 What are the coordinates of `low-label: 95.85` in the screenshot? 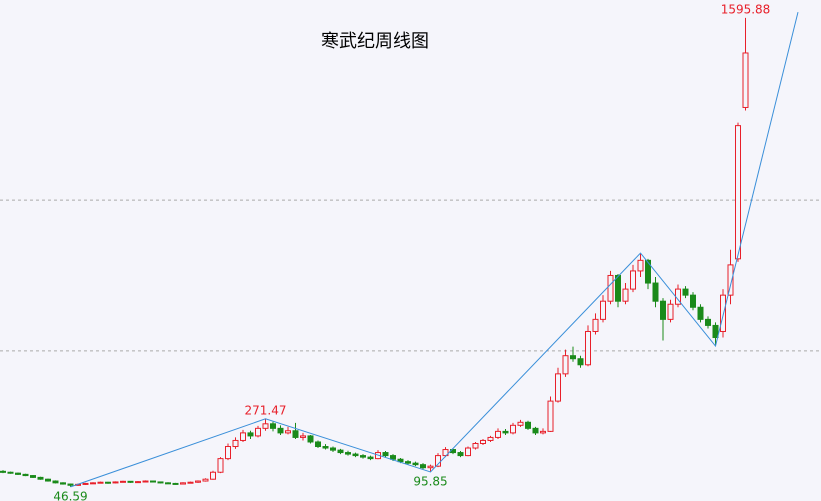 It's located at (430, 481).